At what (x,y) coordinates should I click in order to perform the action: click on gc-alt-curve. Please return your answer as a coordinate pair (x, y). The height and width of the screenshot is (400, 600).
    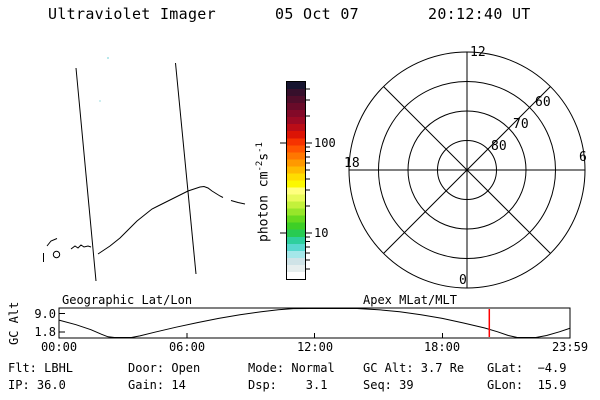
    Looking at the image, I should click on (314, 323).